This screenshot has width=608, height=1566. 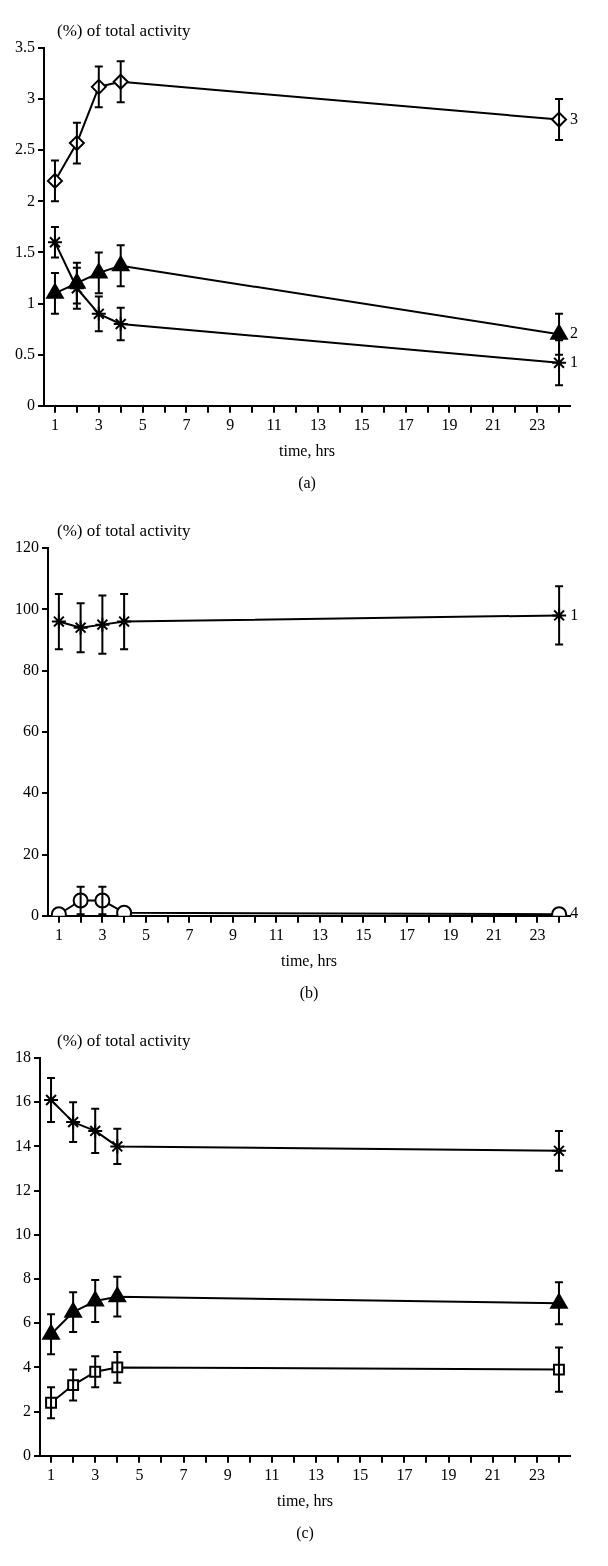 I want to click on text: (b), so click(x=309, y=993).